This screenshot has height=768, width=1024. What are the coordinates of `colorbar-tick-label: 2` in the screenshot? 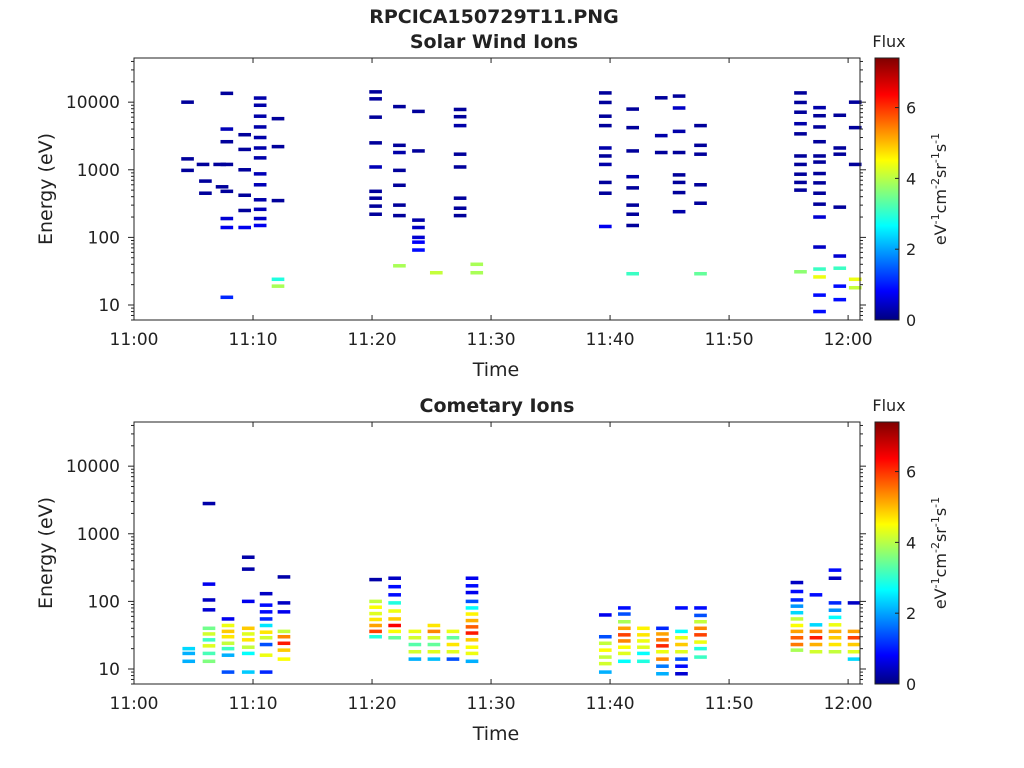 It's located at (911, 249).